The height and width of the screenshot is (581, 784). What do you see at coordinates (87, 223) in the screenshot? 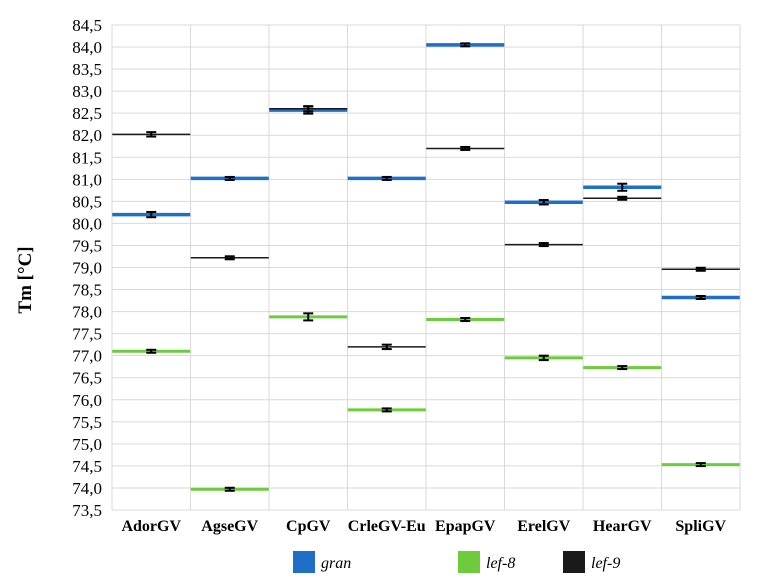
I see `y-tick-label: 80,0` at bounding box center [87, 223].